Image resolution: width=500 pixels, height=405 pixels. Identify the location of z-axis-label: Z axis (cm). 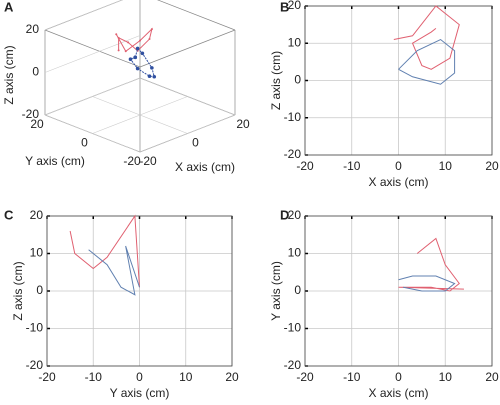
(9, 74).